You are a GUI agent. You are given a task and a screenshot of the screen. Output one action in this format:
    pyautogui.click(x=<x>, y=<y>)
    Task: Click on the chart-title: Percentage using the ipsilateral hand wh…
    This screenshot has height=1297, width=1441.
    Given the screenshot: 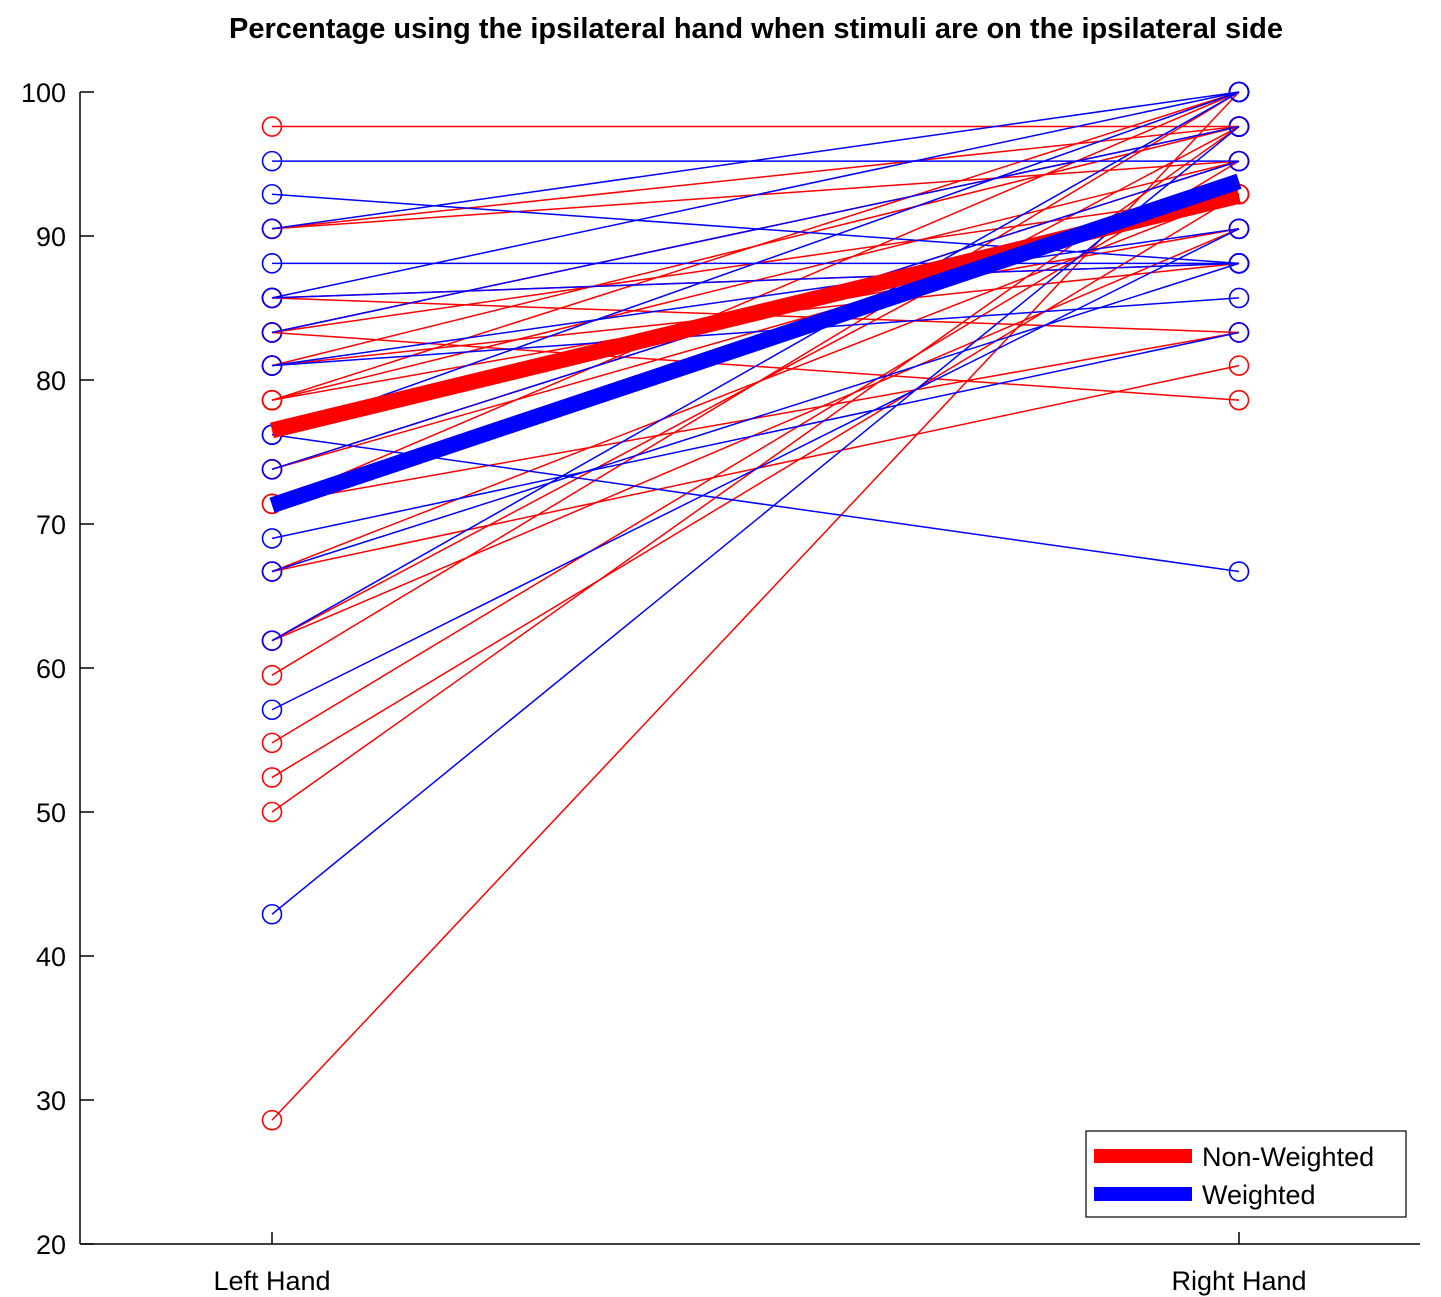 What is the action you would take?
    pyautogui.click(x=756, y=29)
    